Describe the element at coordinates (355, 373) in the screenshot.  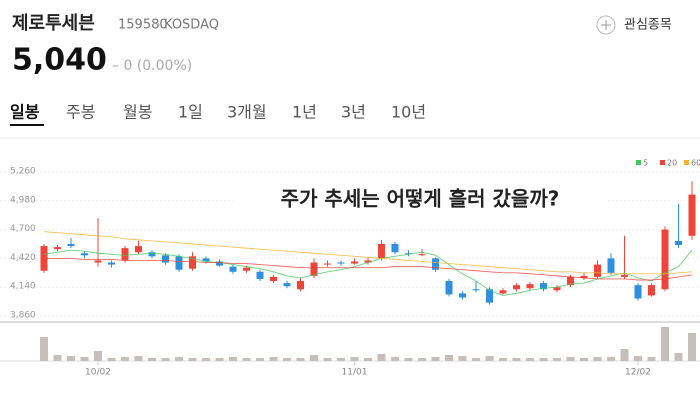
I see `x-tick-label: 11/01` at that location.